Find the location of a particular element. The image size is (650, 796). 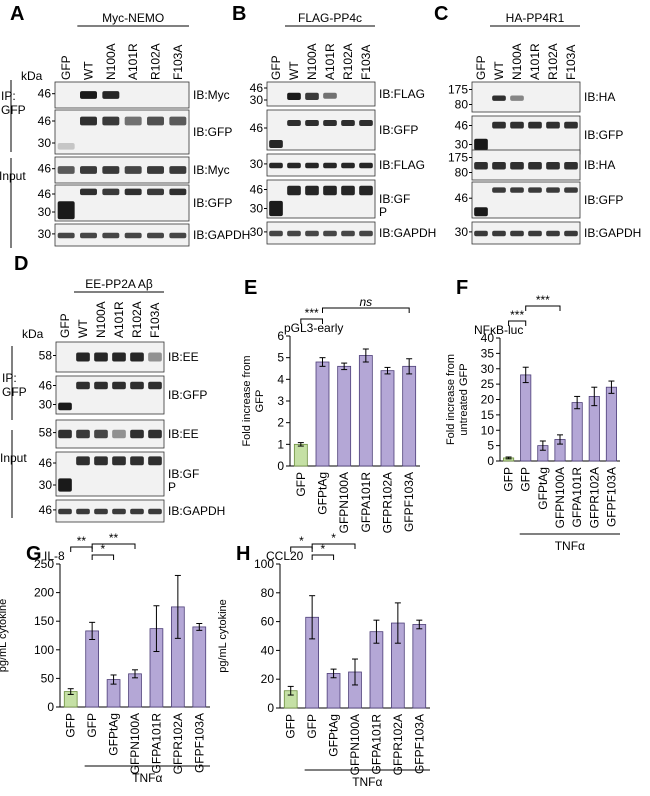

y-tick-label: 80 is located at coordinates (268, 593).